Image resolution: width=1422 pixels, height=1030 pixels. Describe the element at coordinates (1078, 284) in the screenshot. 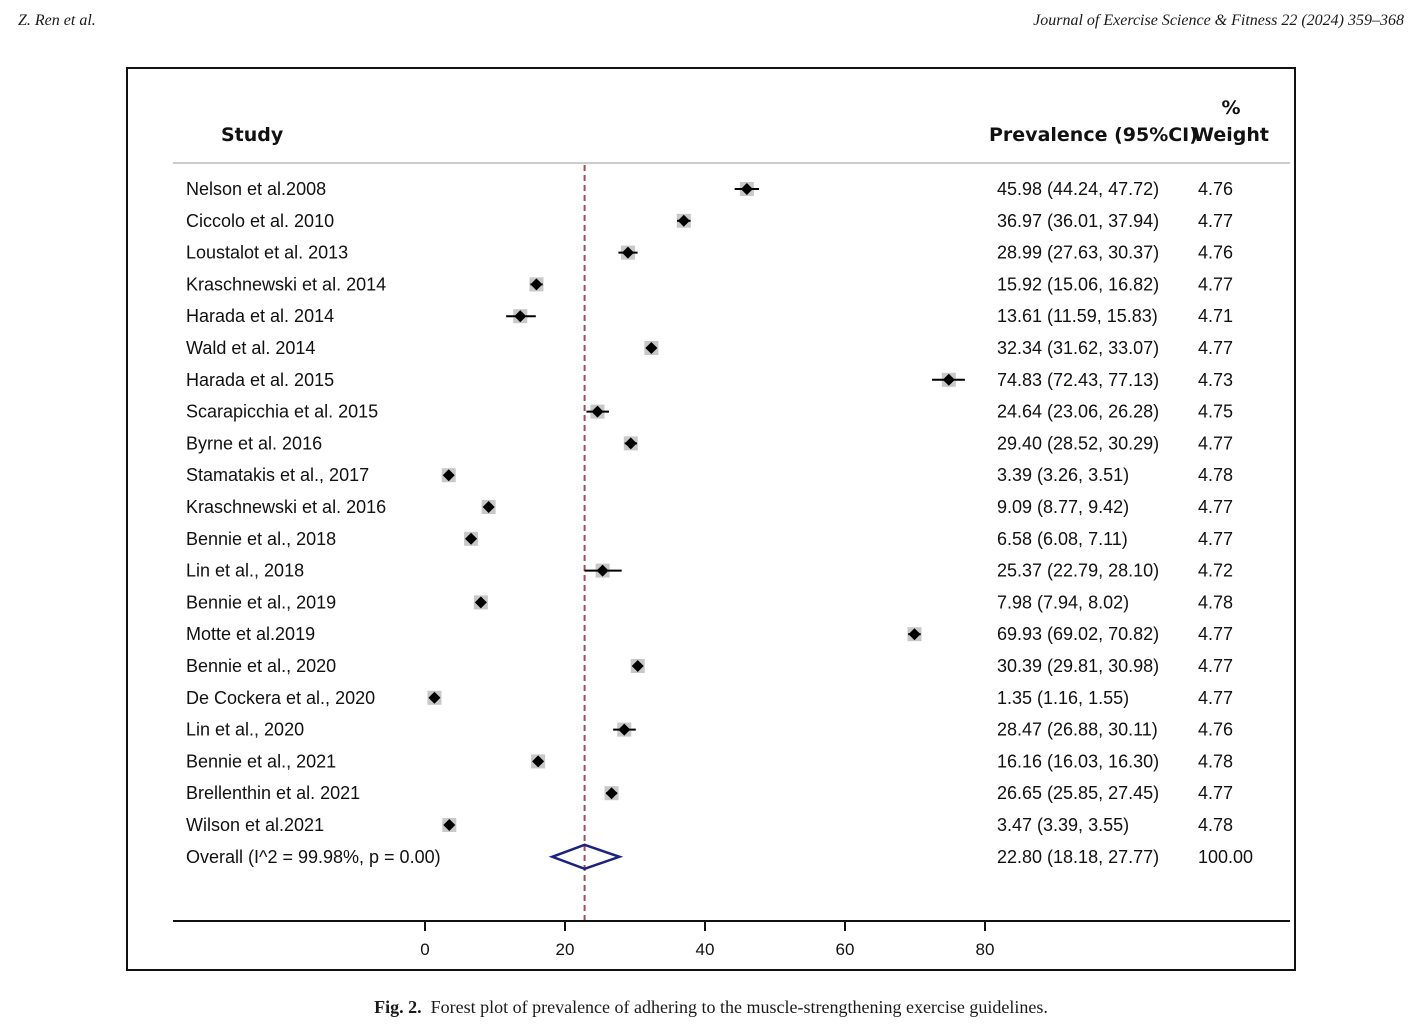

I see `study-ci-text: 15.92 (15.06, 16.82)` at that location.